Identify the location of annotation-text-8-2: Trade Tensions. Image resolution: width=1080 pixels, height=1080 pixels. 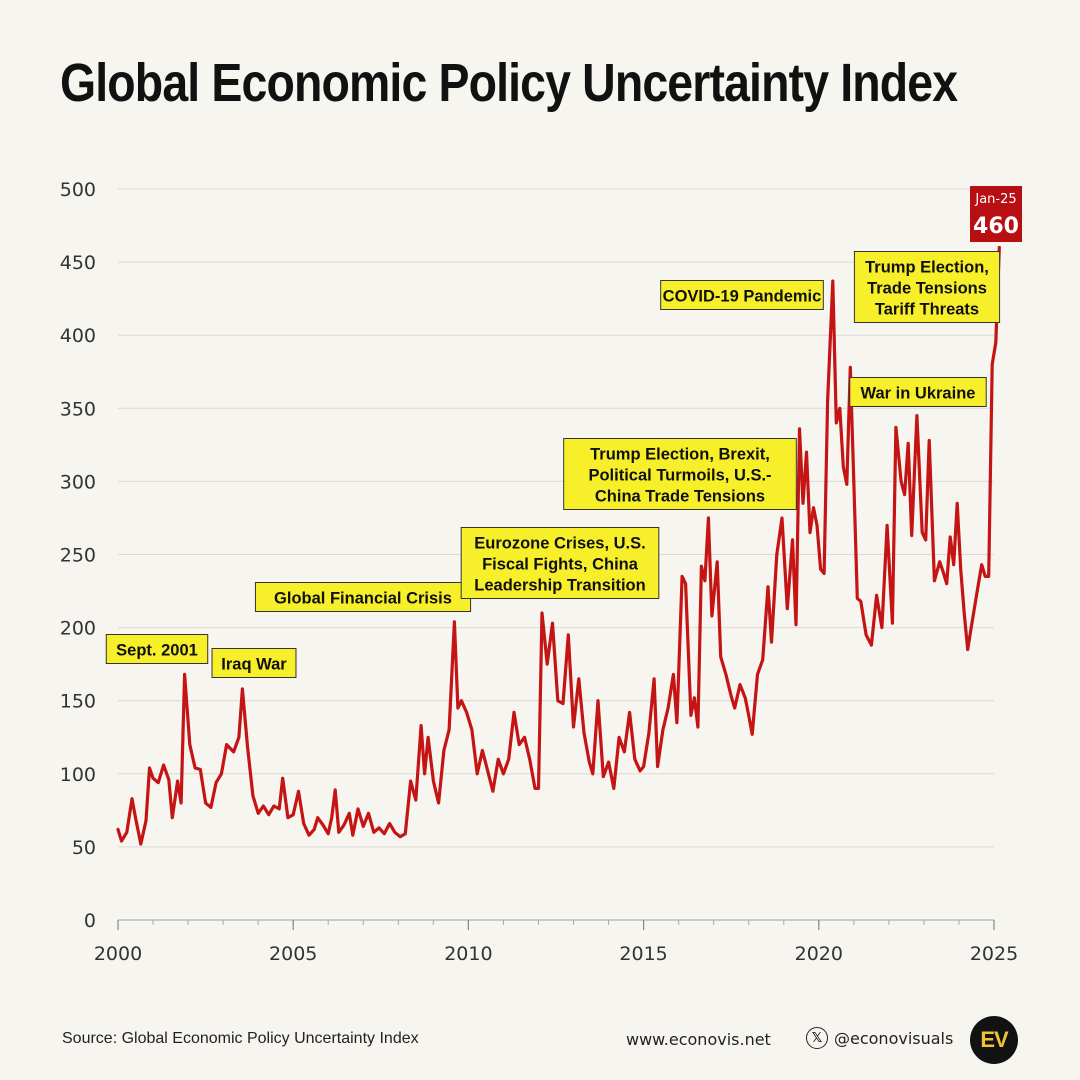
(927, 289).